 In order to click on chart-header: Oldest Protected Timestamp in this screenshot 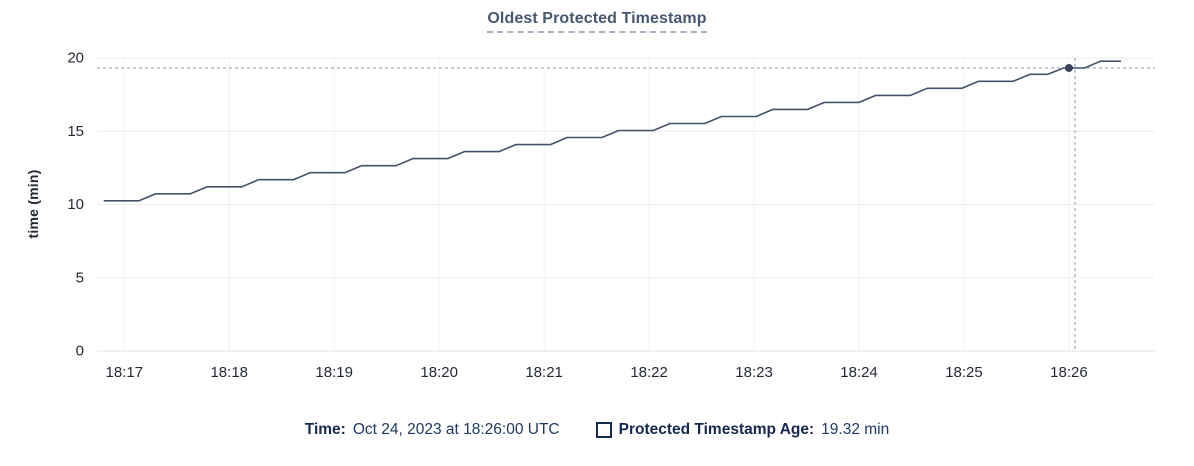, I will do `click(597, 21)`.